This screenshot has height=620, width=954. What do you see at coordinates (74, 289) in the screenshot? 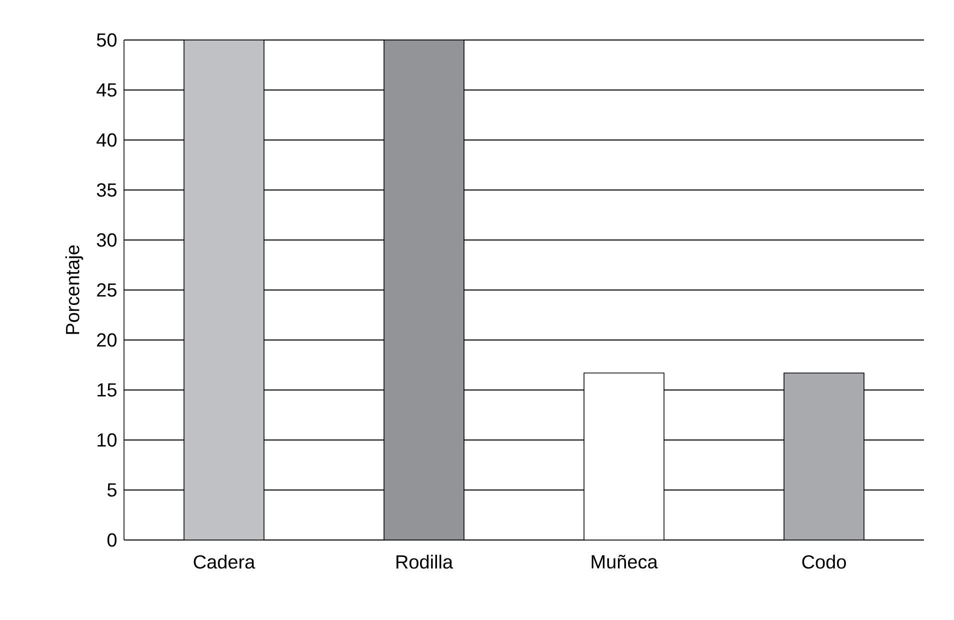
I see `y-axis-title: Porcentaje` at bounding box center [74, 289].